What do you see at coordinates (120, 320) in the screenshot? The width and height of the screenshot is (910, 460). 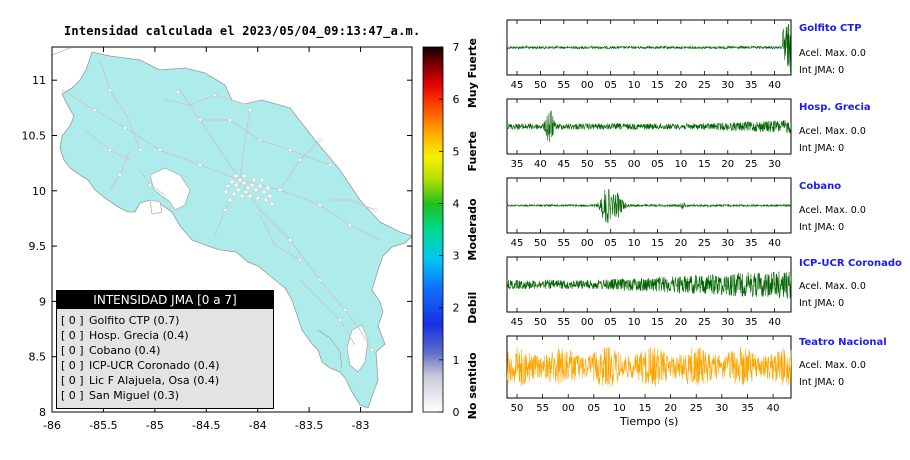 I see `legend-row: [ 0 ] Golfito CTP (0.7)` at bounding box center [120, 320].